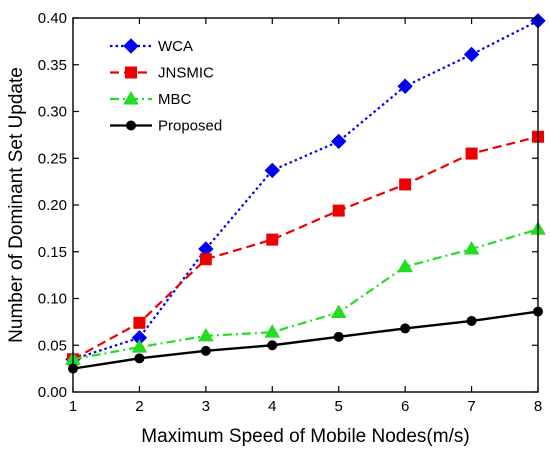 The height and width of the screenshot is (450, 550). I want to click on legend-entry: Proposed, so click(166, 126).